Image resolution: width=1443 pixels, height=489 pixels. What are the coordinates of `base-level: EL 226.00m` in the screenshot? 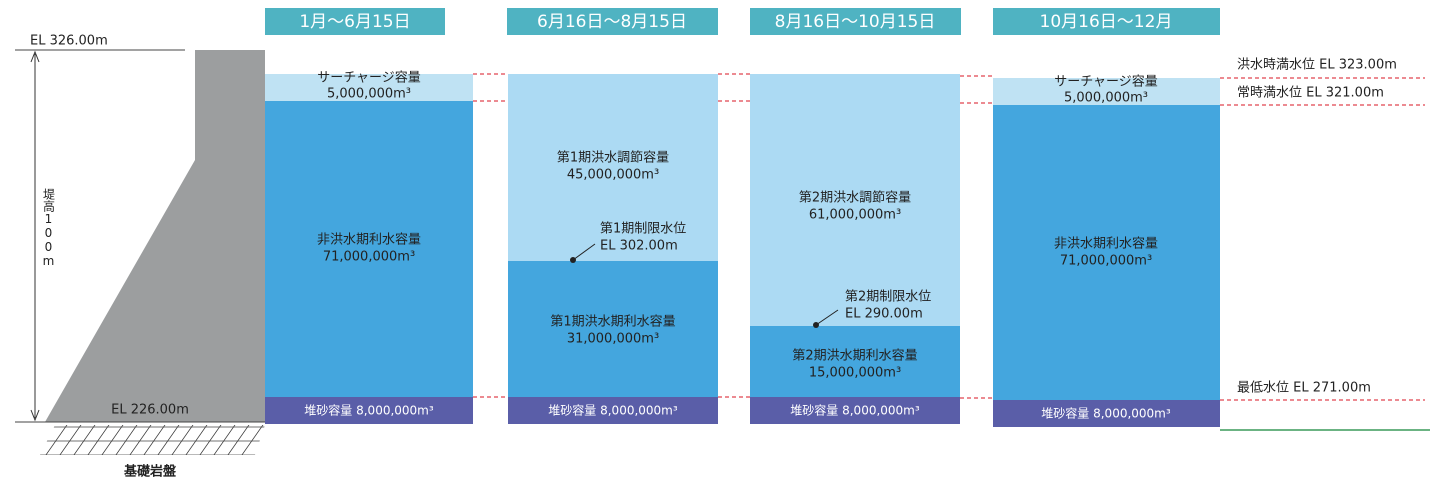 It's located at (150, 410).